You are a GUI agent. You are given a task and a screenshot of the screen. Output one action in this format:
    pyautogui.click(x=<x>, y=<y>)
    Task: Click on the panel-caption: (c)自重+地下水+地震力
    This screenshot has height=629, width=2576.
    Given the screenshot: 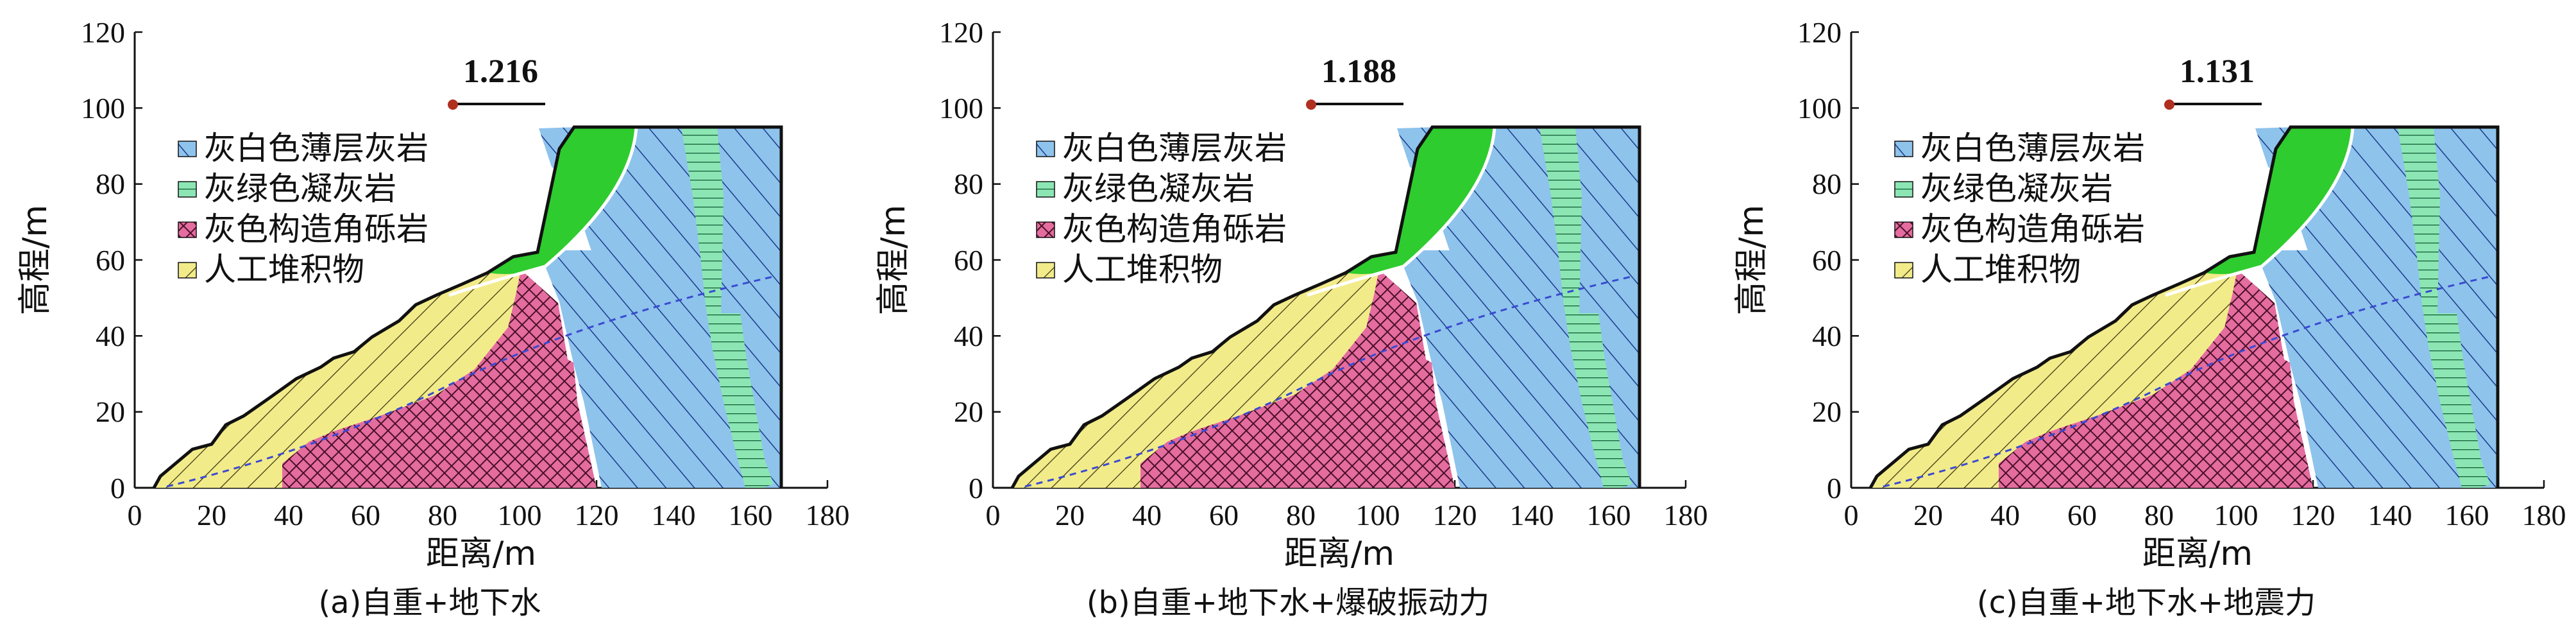 What is the action you would take?
    pyautogui.click(x=2146, y=603)
    